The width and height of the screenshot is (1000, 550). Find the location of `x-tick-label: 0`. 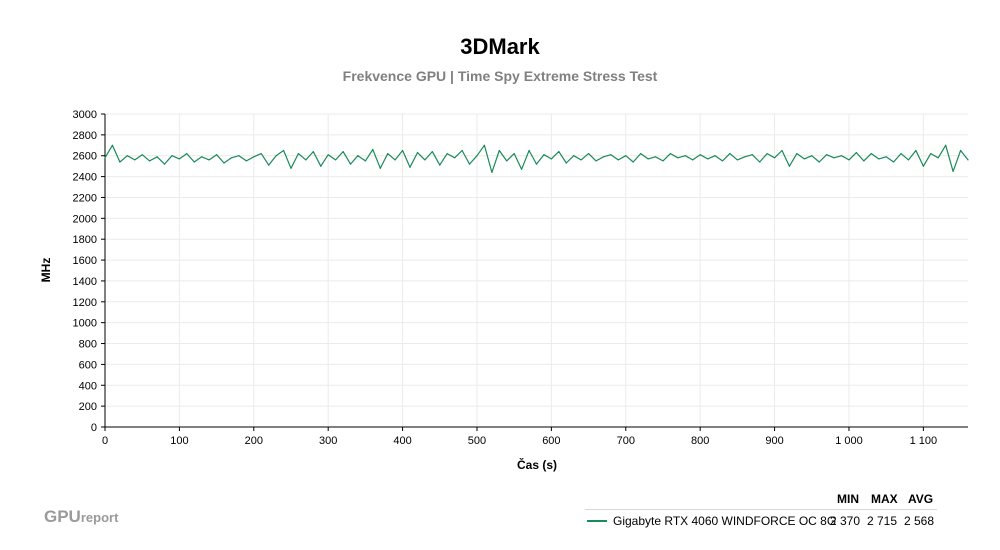

x-tick-label: 0 is located at coordinates (105, 441).